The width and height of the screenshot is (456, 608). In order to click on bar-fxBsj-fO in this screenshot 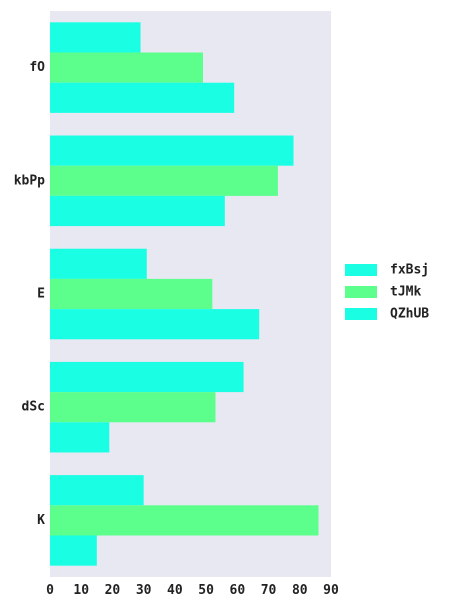, I will do `click(95, 37)`.